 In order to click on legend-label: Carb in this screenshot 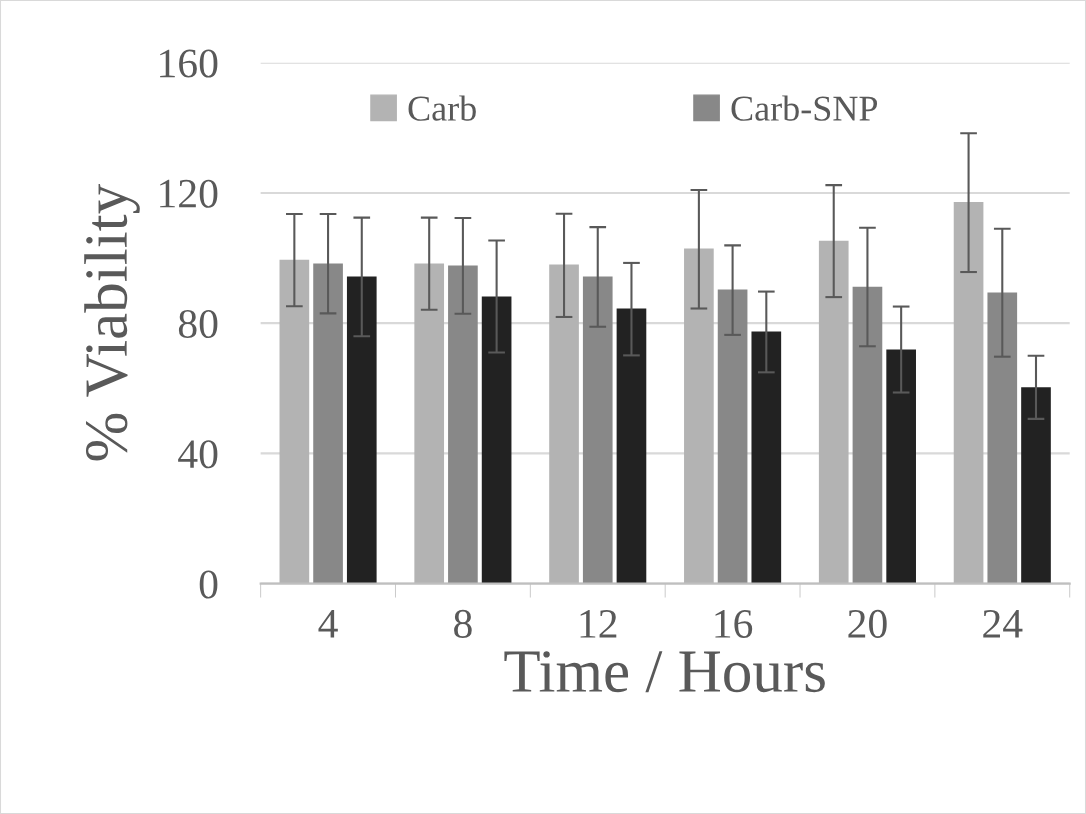, I will do `click(442, 108)`.